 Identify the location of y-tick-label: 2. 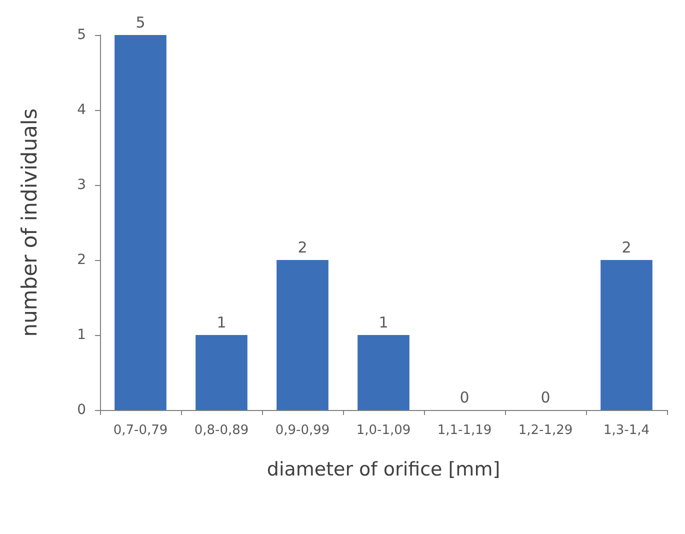
(81, 260).